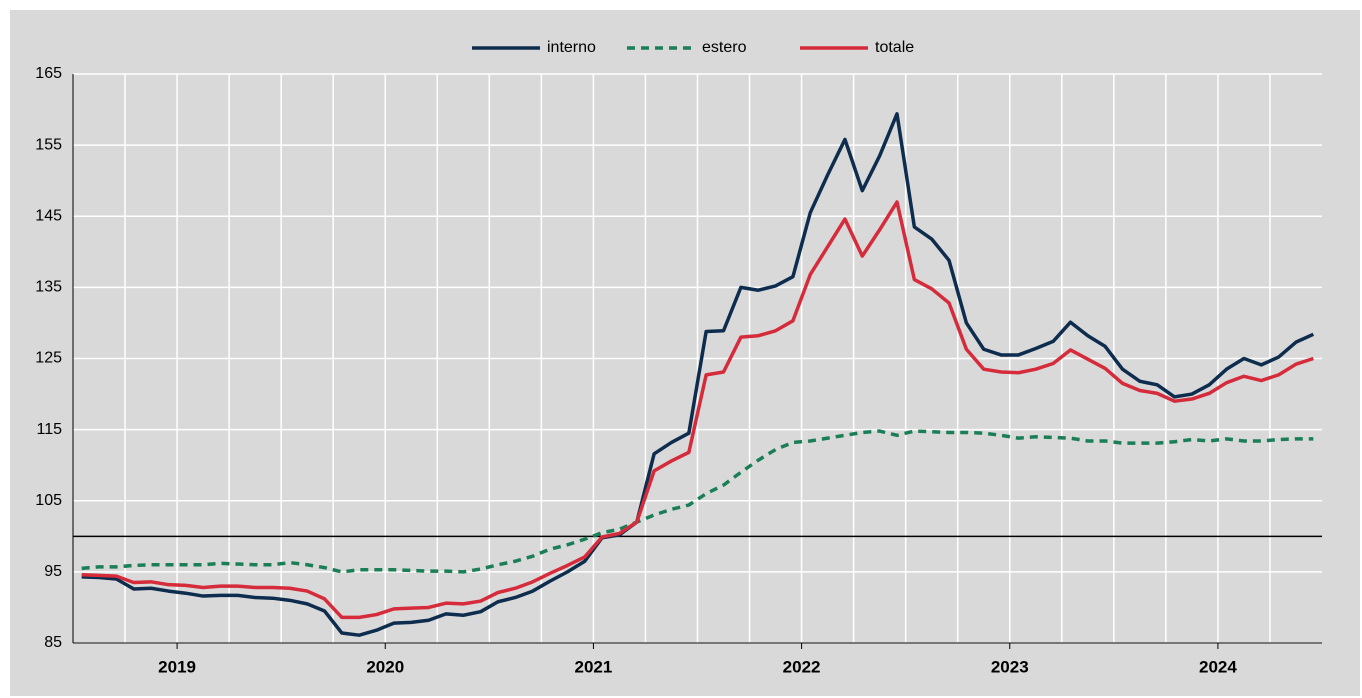  What do you see at coordinates (571, 47) in the screenshot?
I see `legend-label: interno` at bounding box center [571, 47].